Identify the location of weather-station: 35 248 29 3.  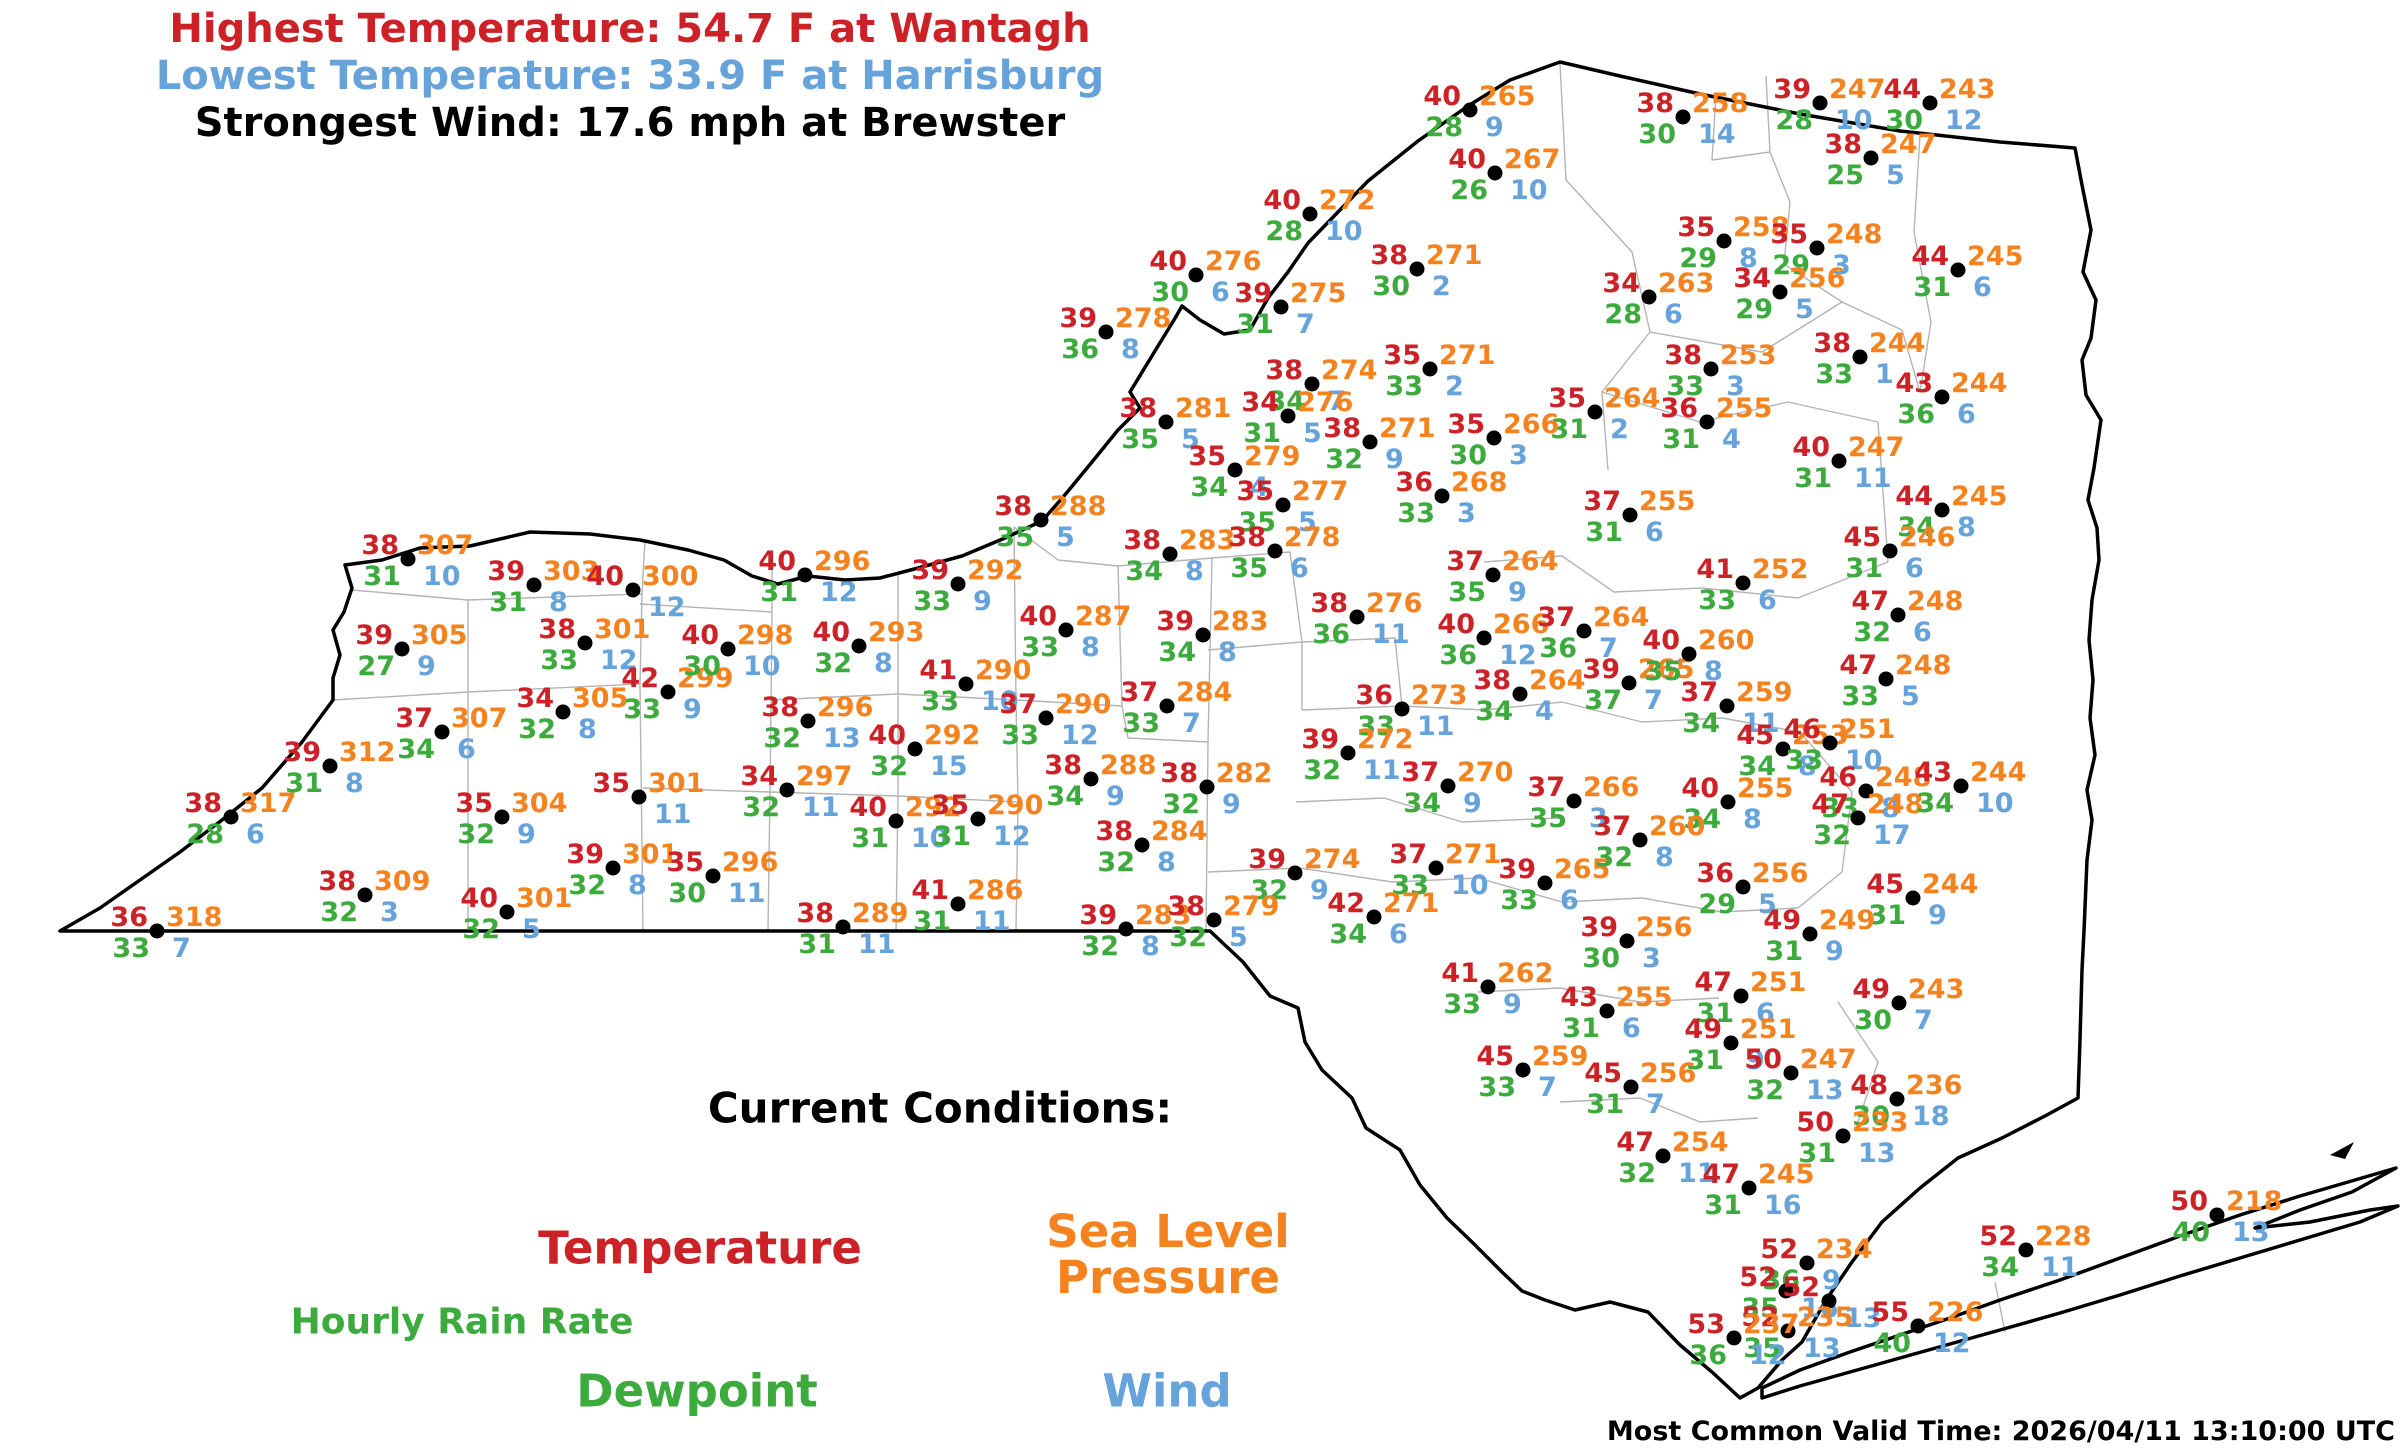
(1826, 250).